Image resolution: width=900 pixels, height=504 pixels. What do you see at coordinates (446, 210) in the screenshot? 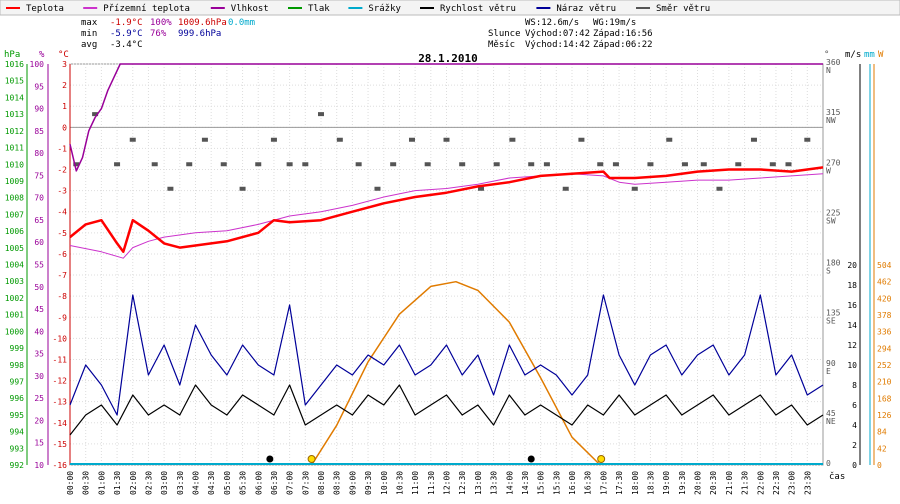
I see `temperature-line` at bounding box center [446, 210].